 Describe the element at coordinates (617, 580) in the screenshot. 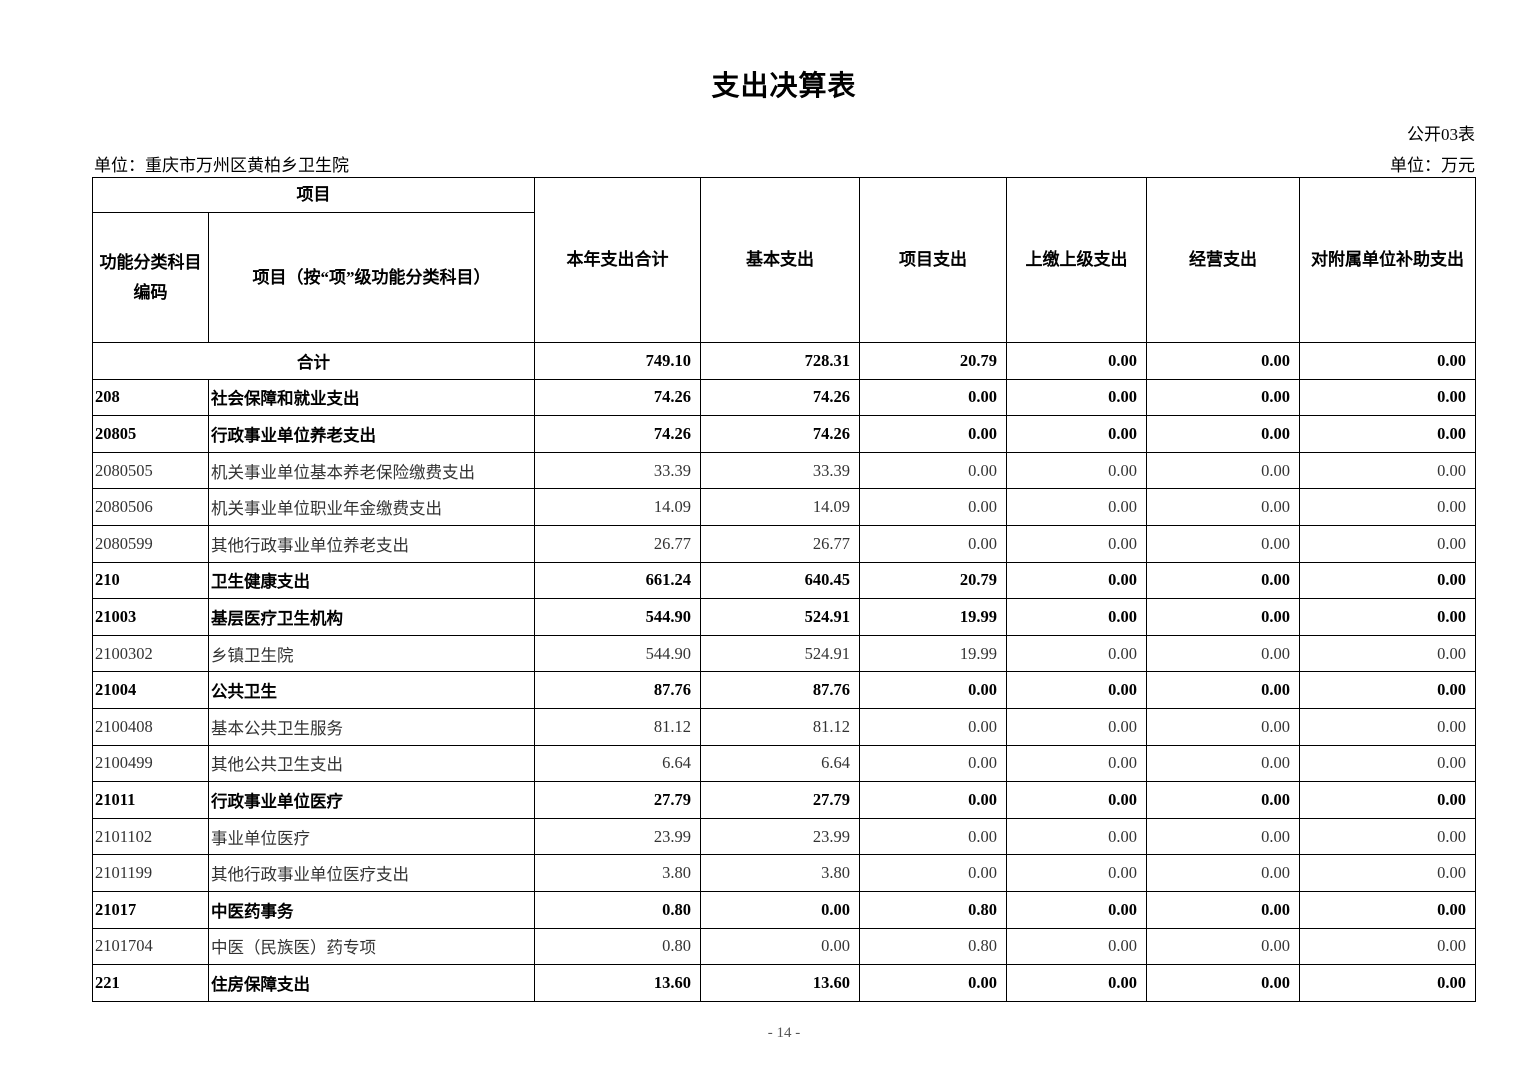

I see `row-value: 661.24` at that location.